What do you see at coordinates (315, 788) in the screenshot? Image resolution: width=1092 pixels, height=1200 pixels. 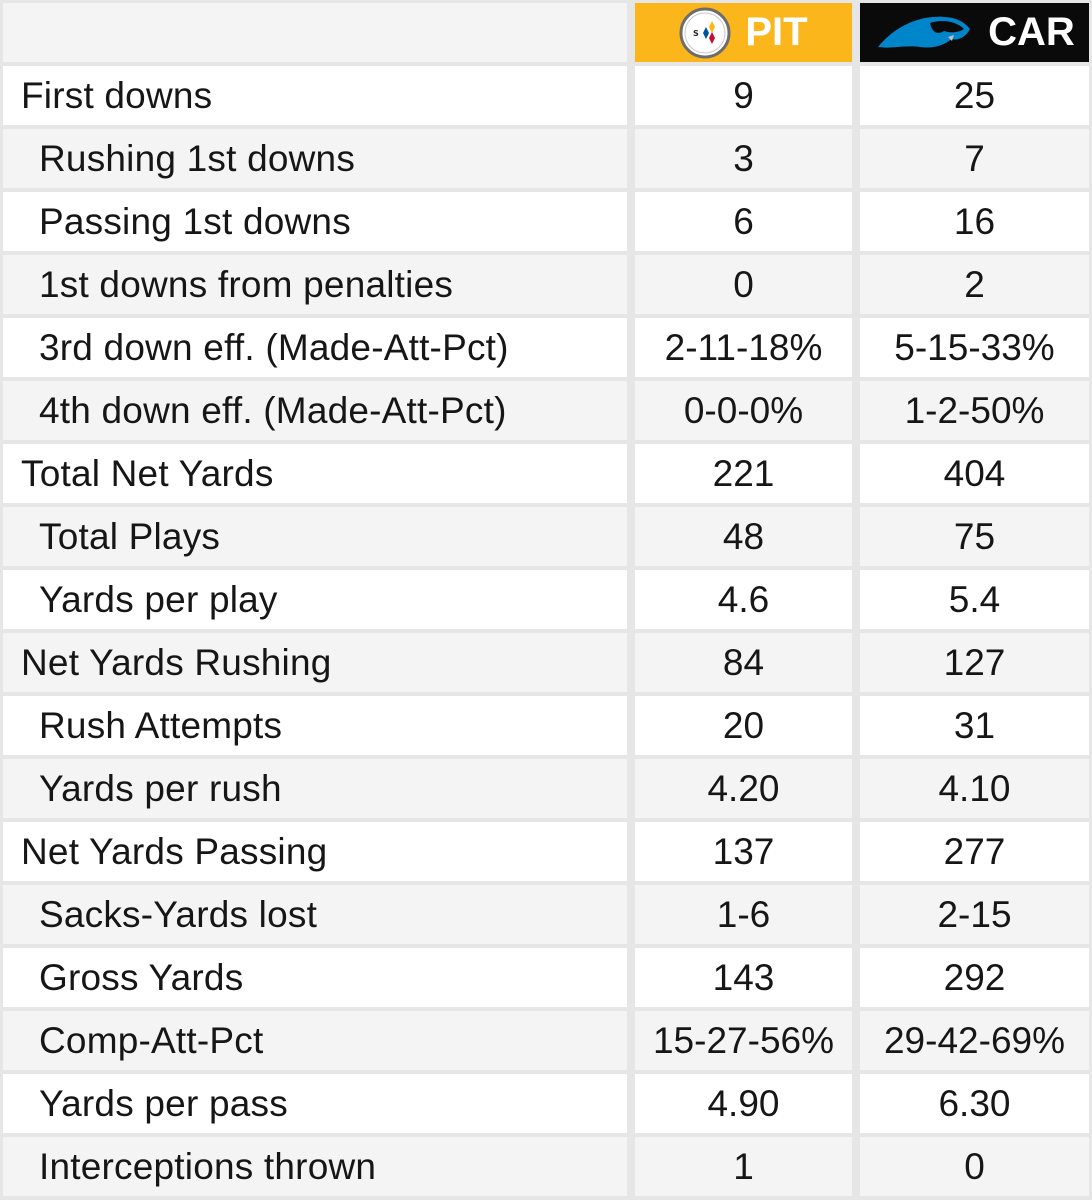 I see `stat-label: Yards per rush` at bounding box center [315, 788].